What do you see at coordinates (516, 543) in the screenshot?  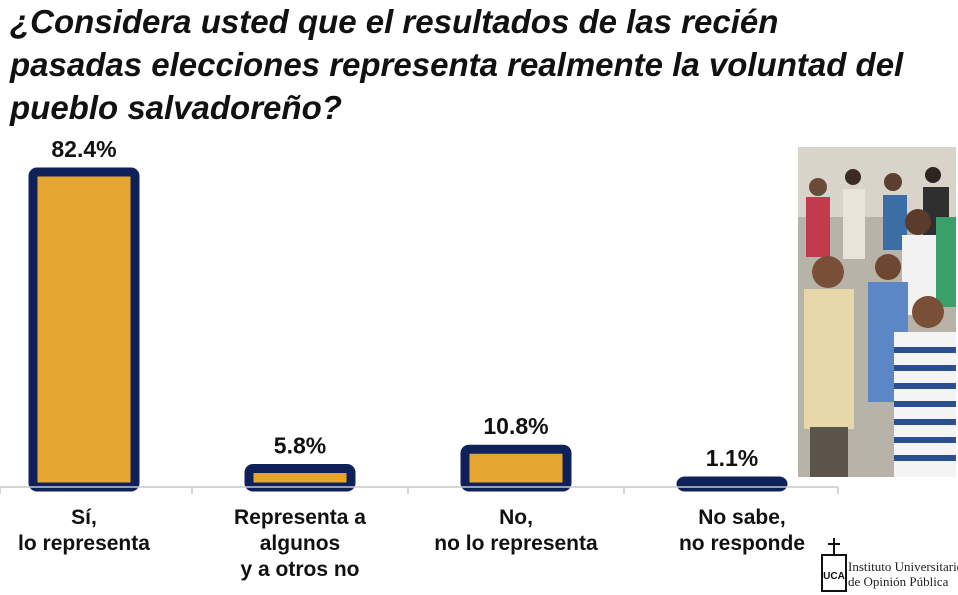 I see `category-label-2-line-1: no lo representa` at bounding box center [516, 543].